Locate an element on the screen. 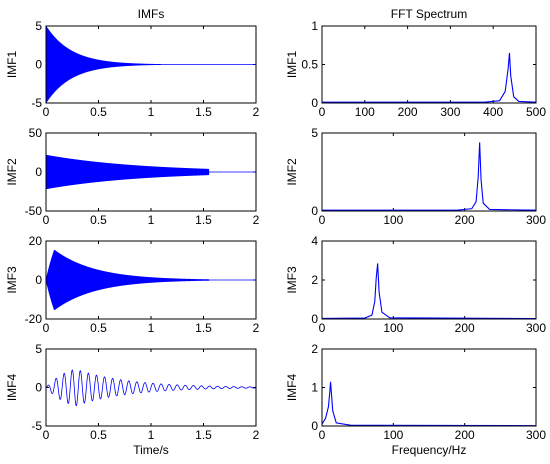  imf4-spectrum-series-line is located at coordinates (429, 404).